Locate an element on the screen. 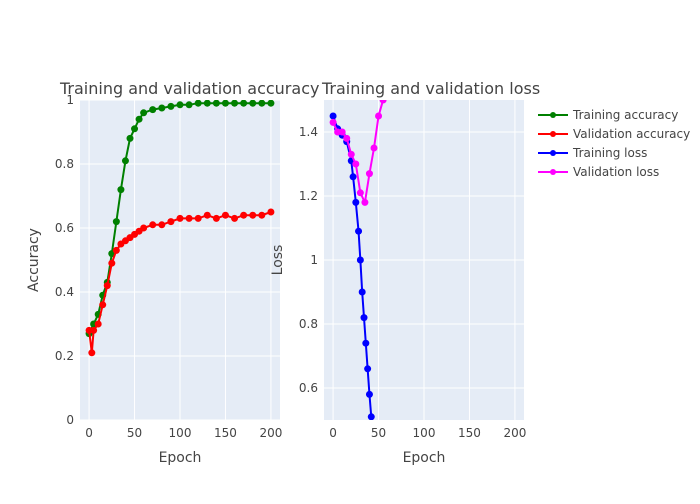 Image resolution: width=700 pixels, height=504 pixels. y-tick-label: 0 is located at coordinates (70, 420).